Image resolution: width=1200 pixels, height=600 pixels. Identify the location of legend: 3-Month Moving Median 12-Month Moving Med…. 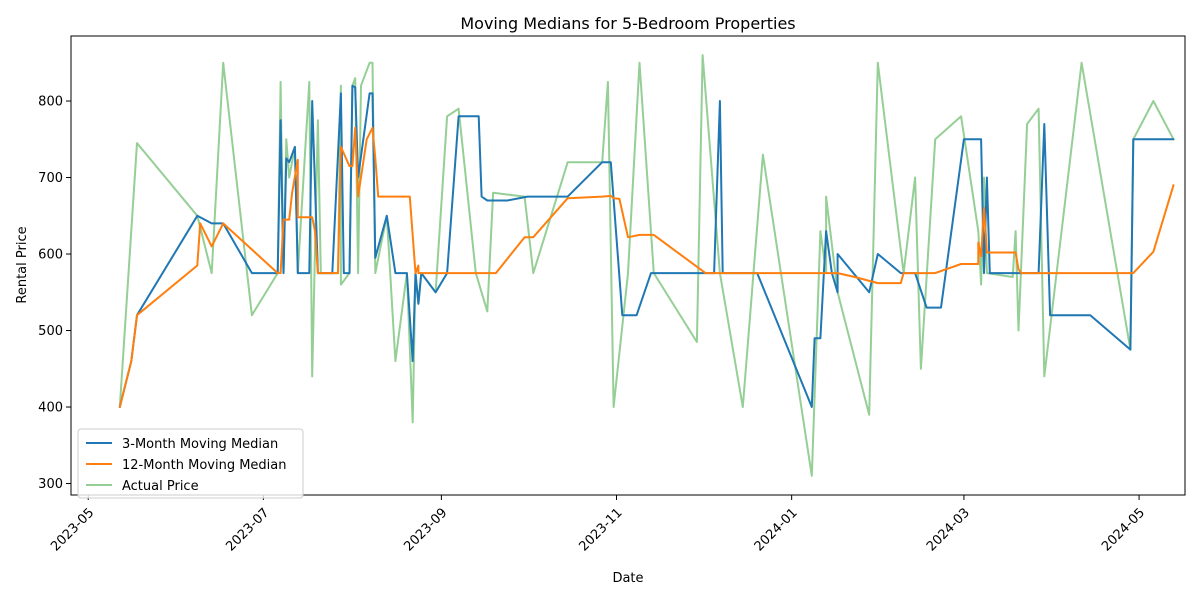
(190, 463).